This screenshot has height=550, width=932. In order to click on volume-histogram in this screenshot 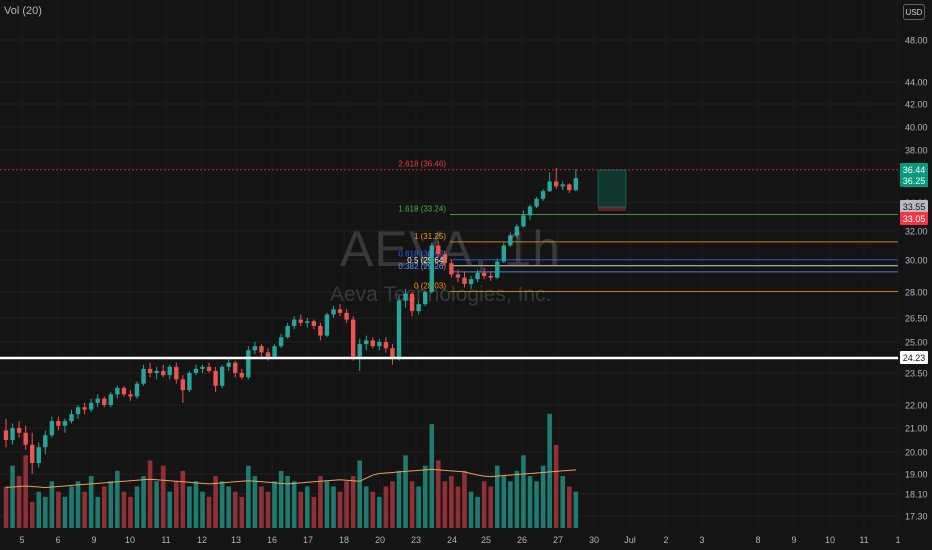, I will do `click(291, 470)`.